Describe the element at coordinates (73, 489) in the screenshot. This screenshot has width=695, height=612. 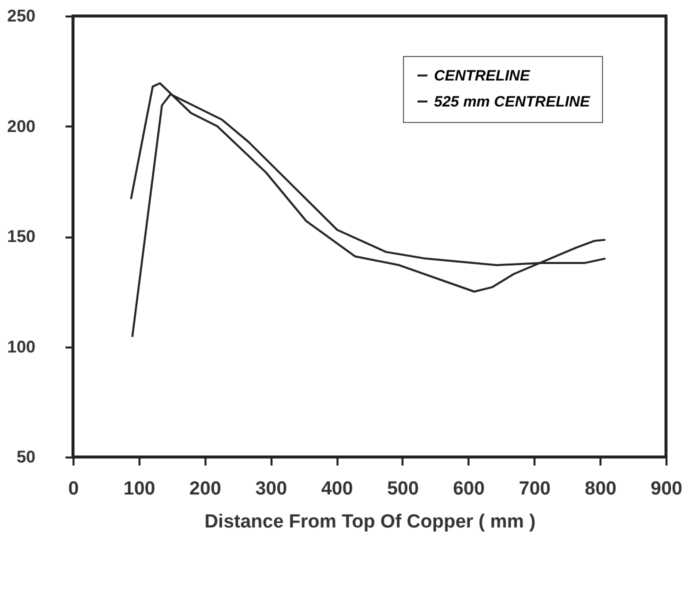
I see `x-tick-label: 0` at that location.